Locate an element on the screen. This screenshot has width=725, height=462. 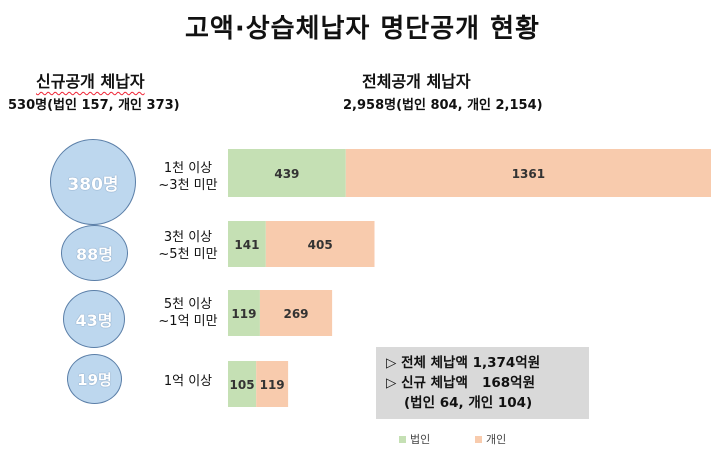
bar-label-individual-4: 119 is located at coordinates (272, 385).